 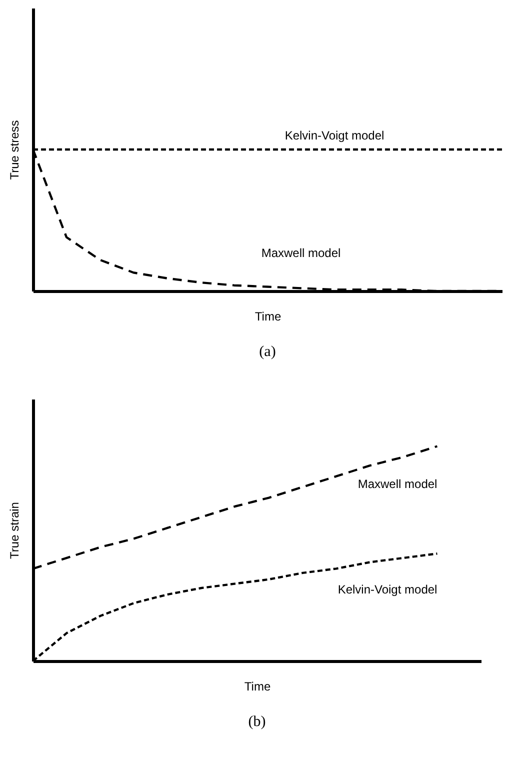 What do you see at coordinates (257, 722) in the screenshot?
I see `text: (b)` at bounding box center [257, 722].